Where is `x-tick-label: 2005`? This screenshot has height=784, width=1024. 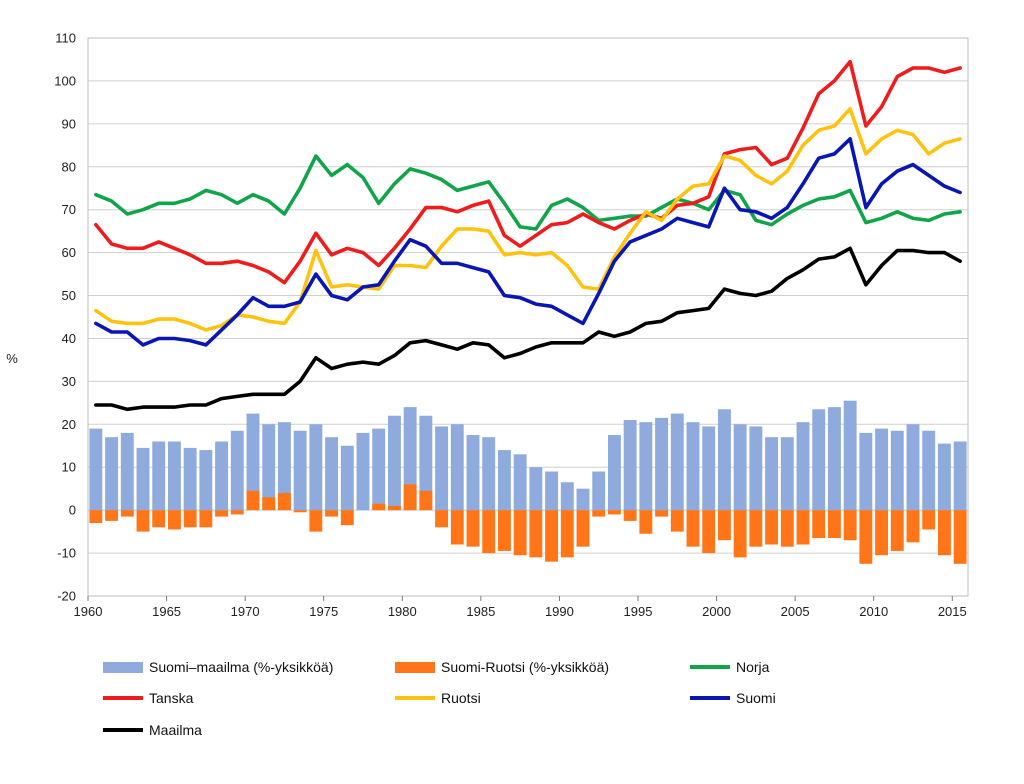
x-tick-label: 2005 is located at coordinates (795, 611).